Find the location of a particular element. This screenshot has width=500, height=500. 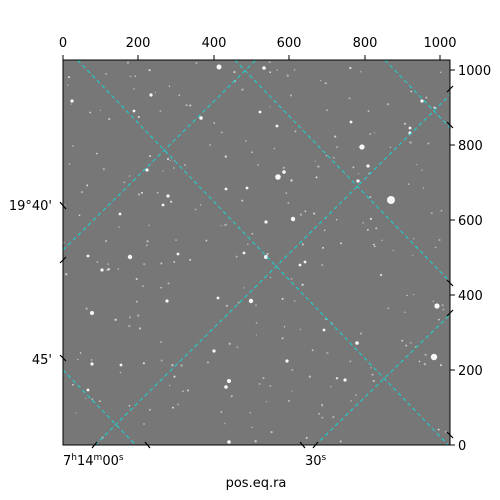

top-tick-label: 200 is located at coordinates (138, 43).